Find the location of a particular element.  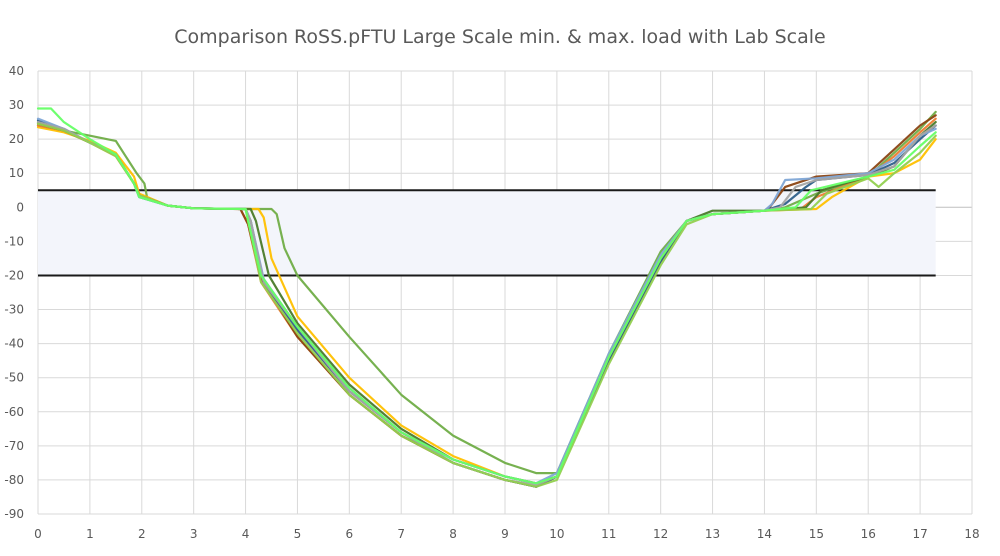

x-tick-label: 7 is located at coordinates (401, 534).